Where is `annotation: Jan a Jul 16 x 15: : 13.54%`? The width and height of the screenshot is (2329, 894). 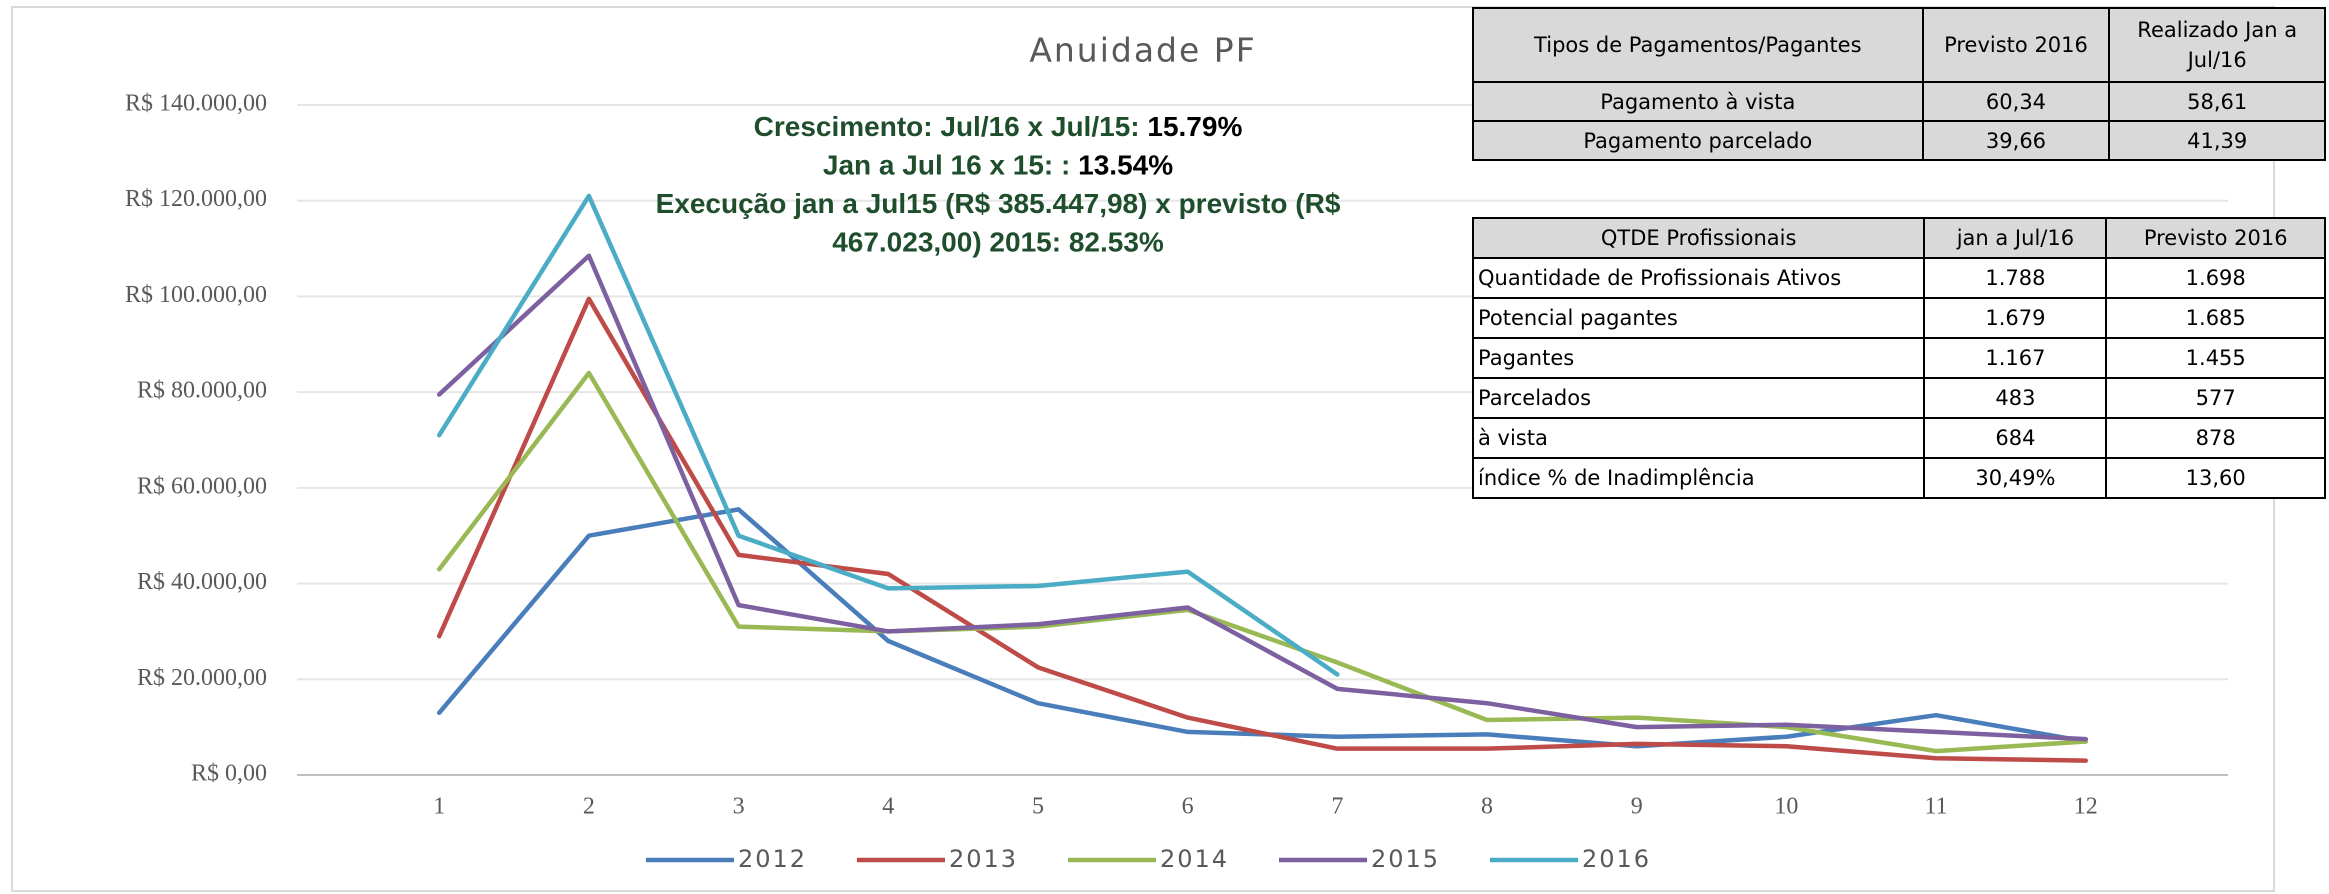
annotation: Jan a Jul 16 x 15: : 13.54% is located at coordinates (998, 165).